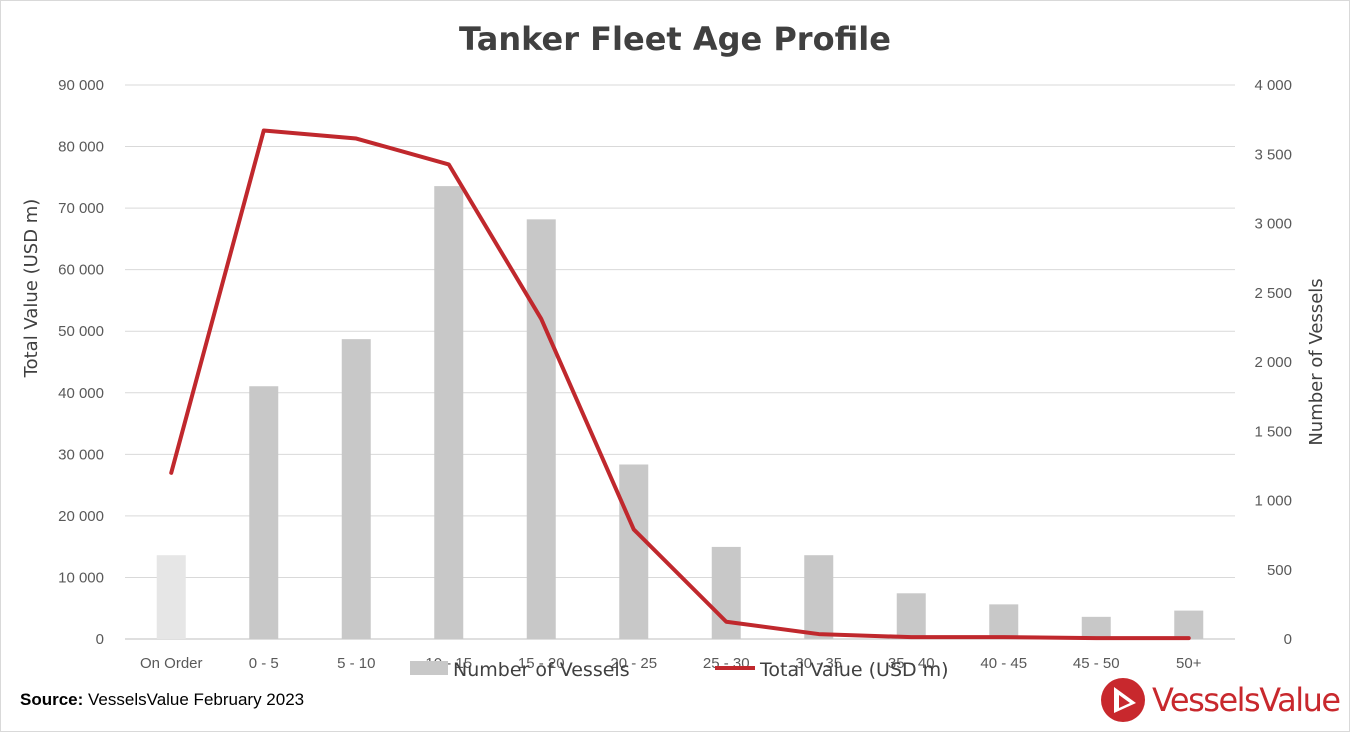 This screenshot has width=1352, height=734. I want to click on chart-title: Tanker Fleet Age Profile, so click(675, 39).